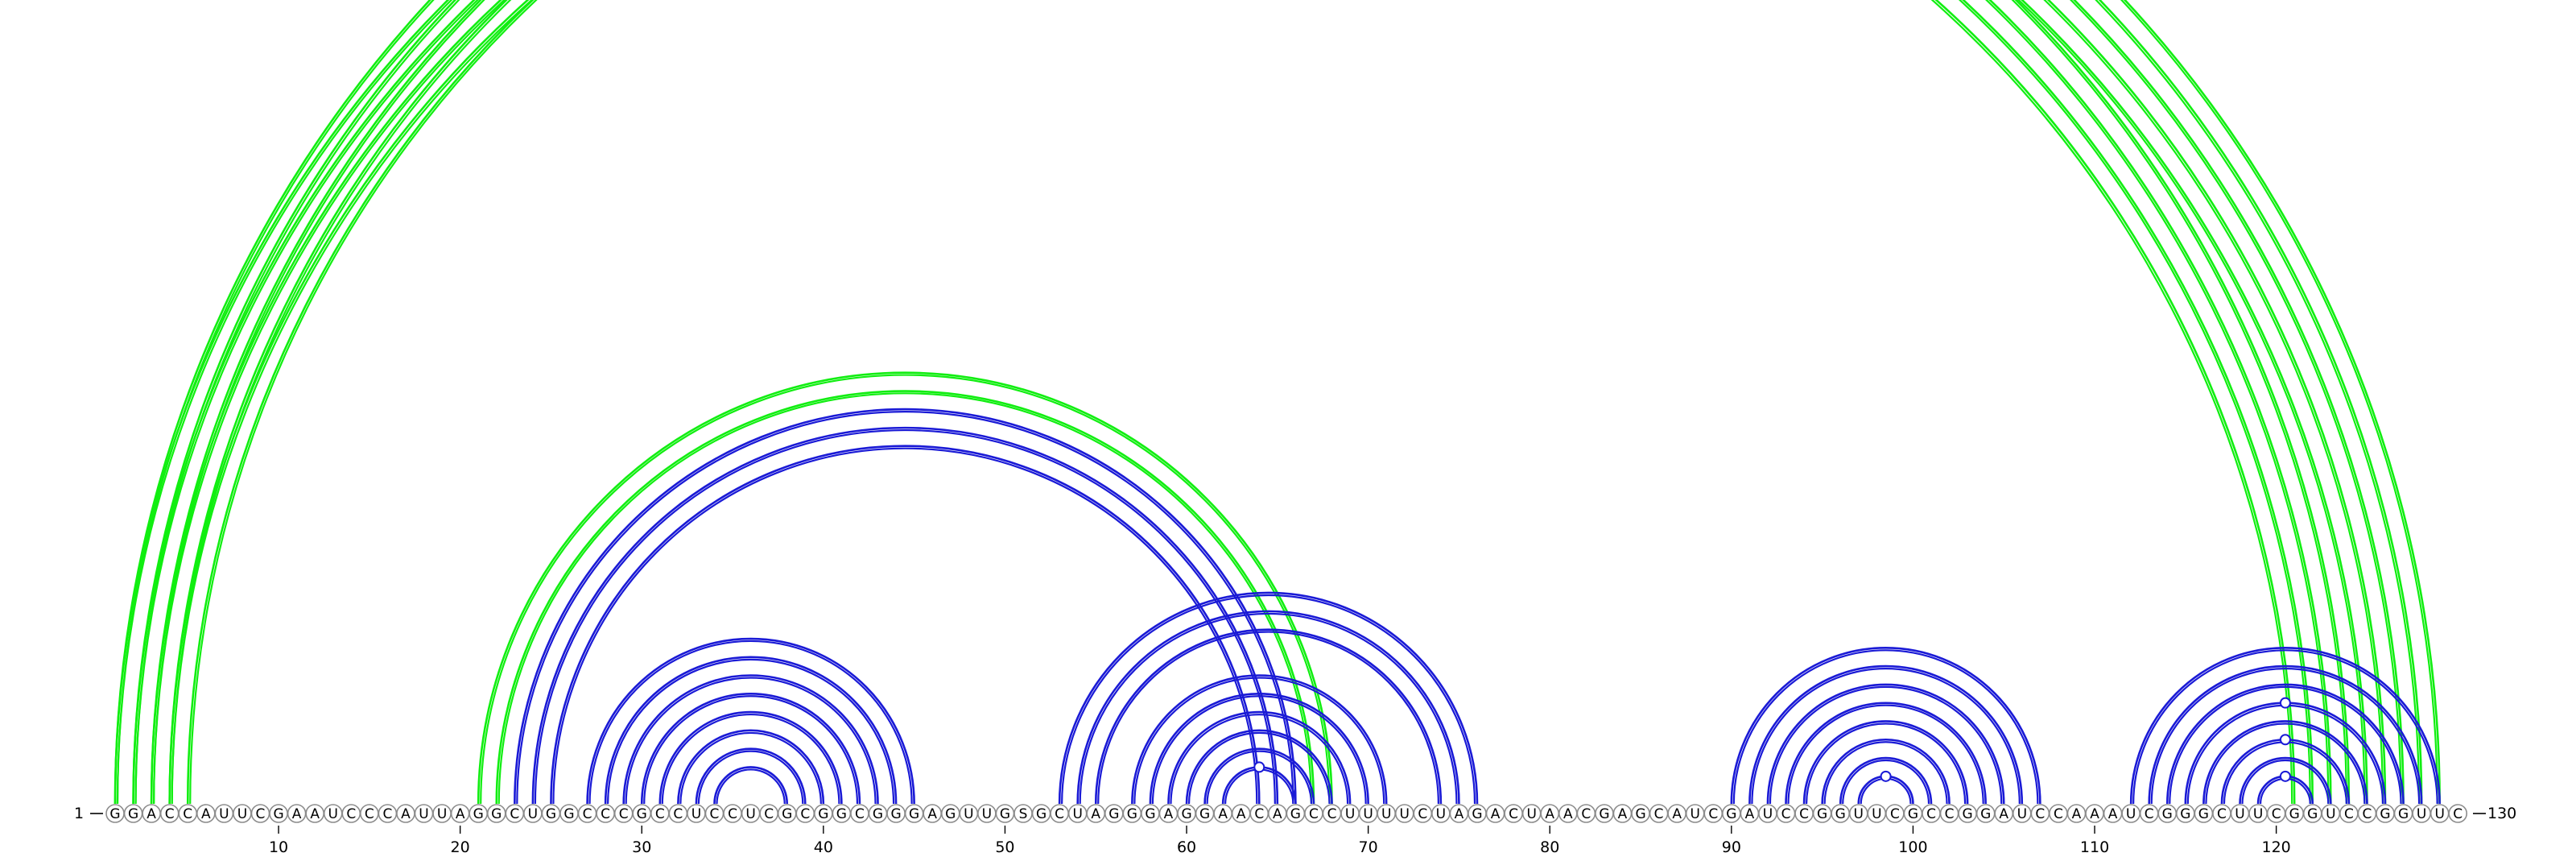 This screenshot has height=857, width=2576. What do you see at coordinates (2349, 813) in the screenshot?
I see `nucleotide-124: C` at bounding box center [2349, 813].